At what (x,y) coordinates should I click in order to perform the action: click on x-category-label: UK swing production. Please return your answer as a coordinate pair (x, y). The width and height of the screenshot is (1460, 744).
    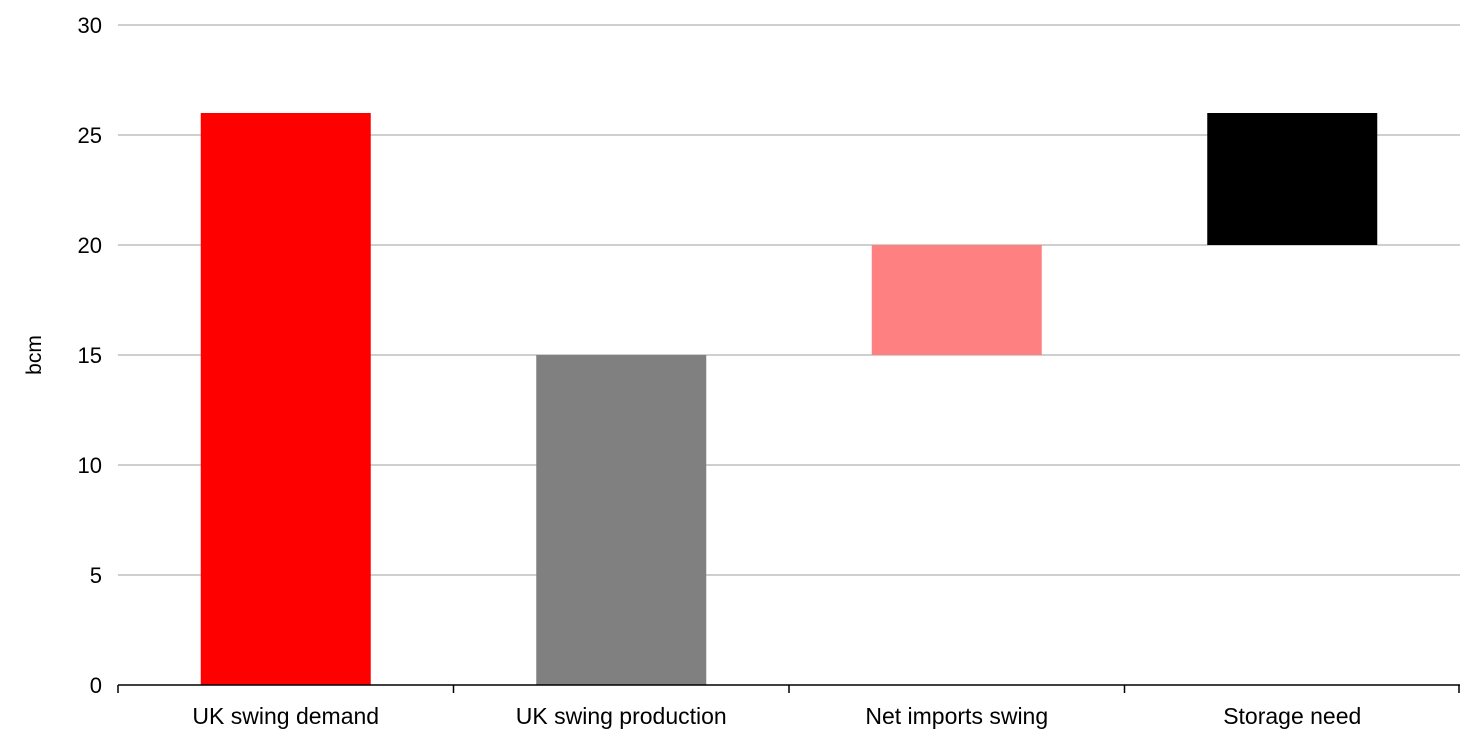
    Looking at the image, I should click on (621, 716).